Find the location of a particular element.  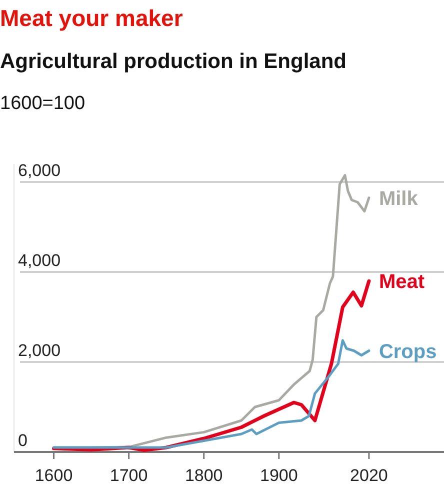

y-tick-label: 4,000 is located at coordinates (39, 260).